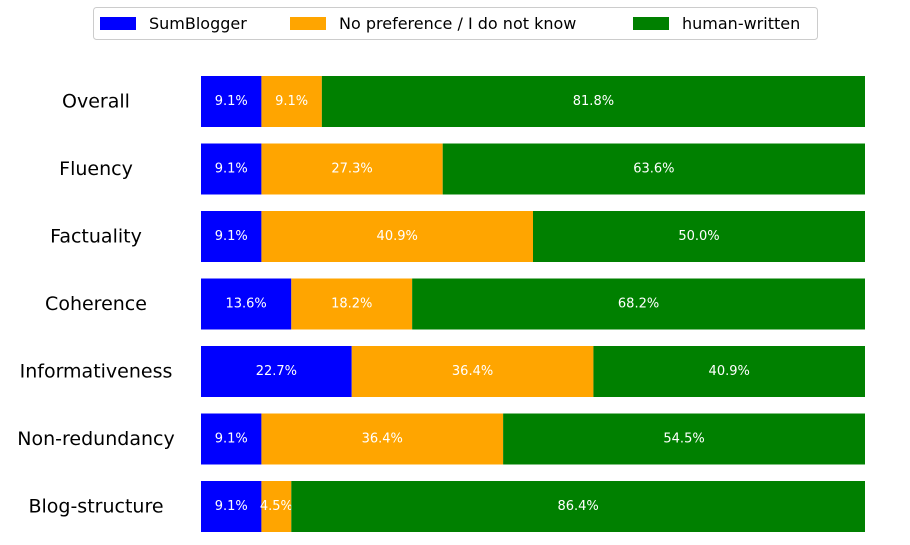 The image size is (910, 545). I want to click on data-label-no-preference-i-do-not-know-factuality: 40.9%, so click(397, 236).